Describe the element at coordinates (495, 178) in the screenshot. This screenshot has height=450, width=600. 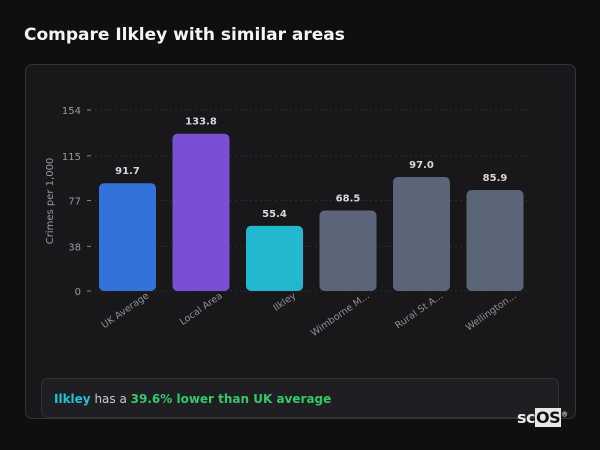
I see `data-label: 85.9` at that location.